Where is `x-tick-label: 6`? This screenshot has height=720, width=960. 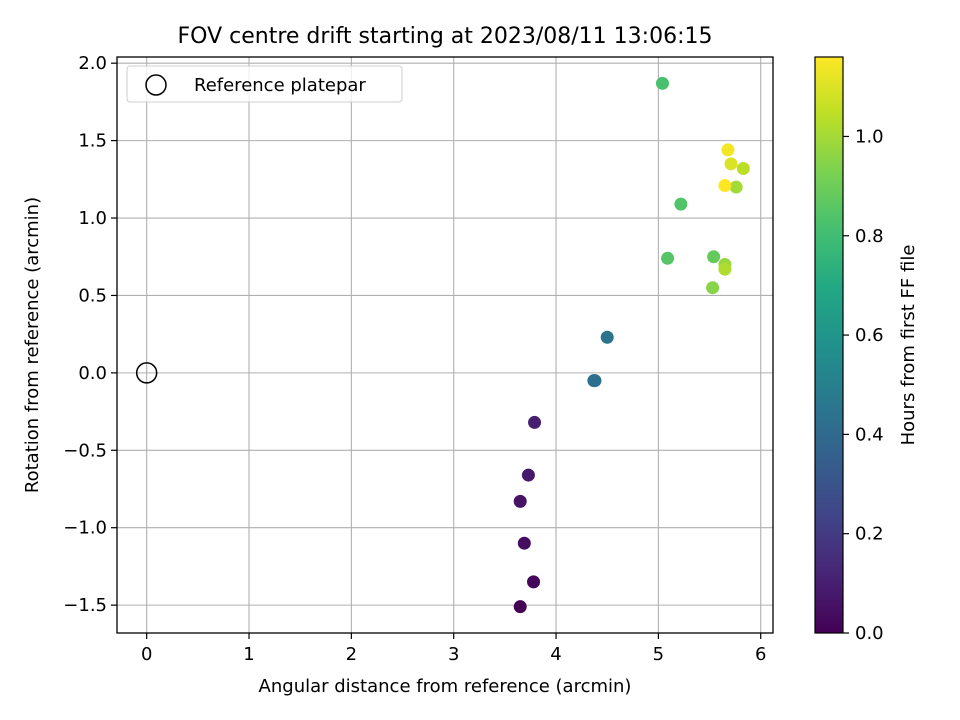 x-tick-label: 6 is located at coordinates (760, 654).